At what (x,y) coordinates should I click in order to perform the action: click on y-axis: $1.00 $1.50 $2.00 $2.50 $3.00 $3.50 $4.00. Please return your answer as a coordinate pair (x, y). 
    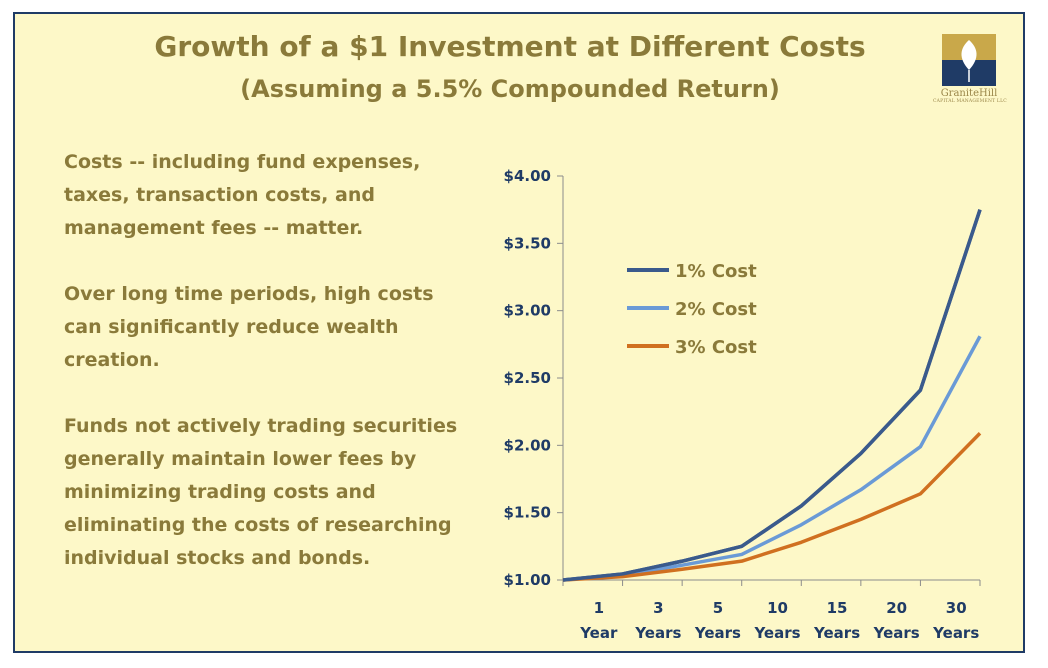
    Looking at the image, I should click on (534, 378).